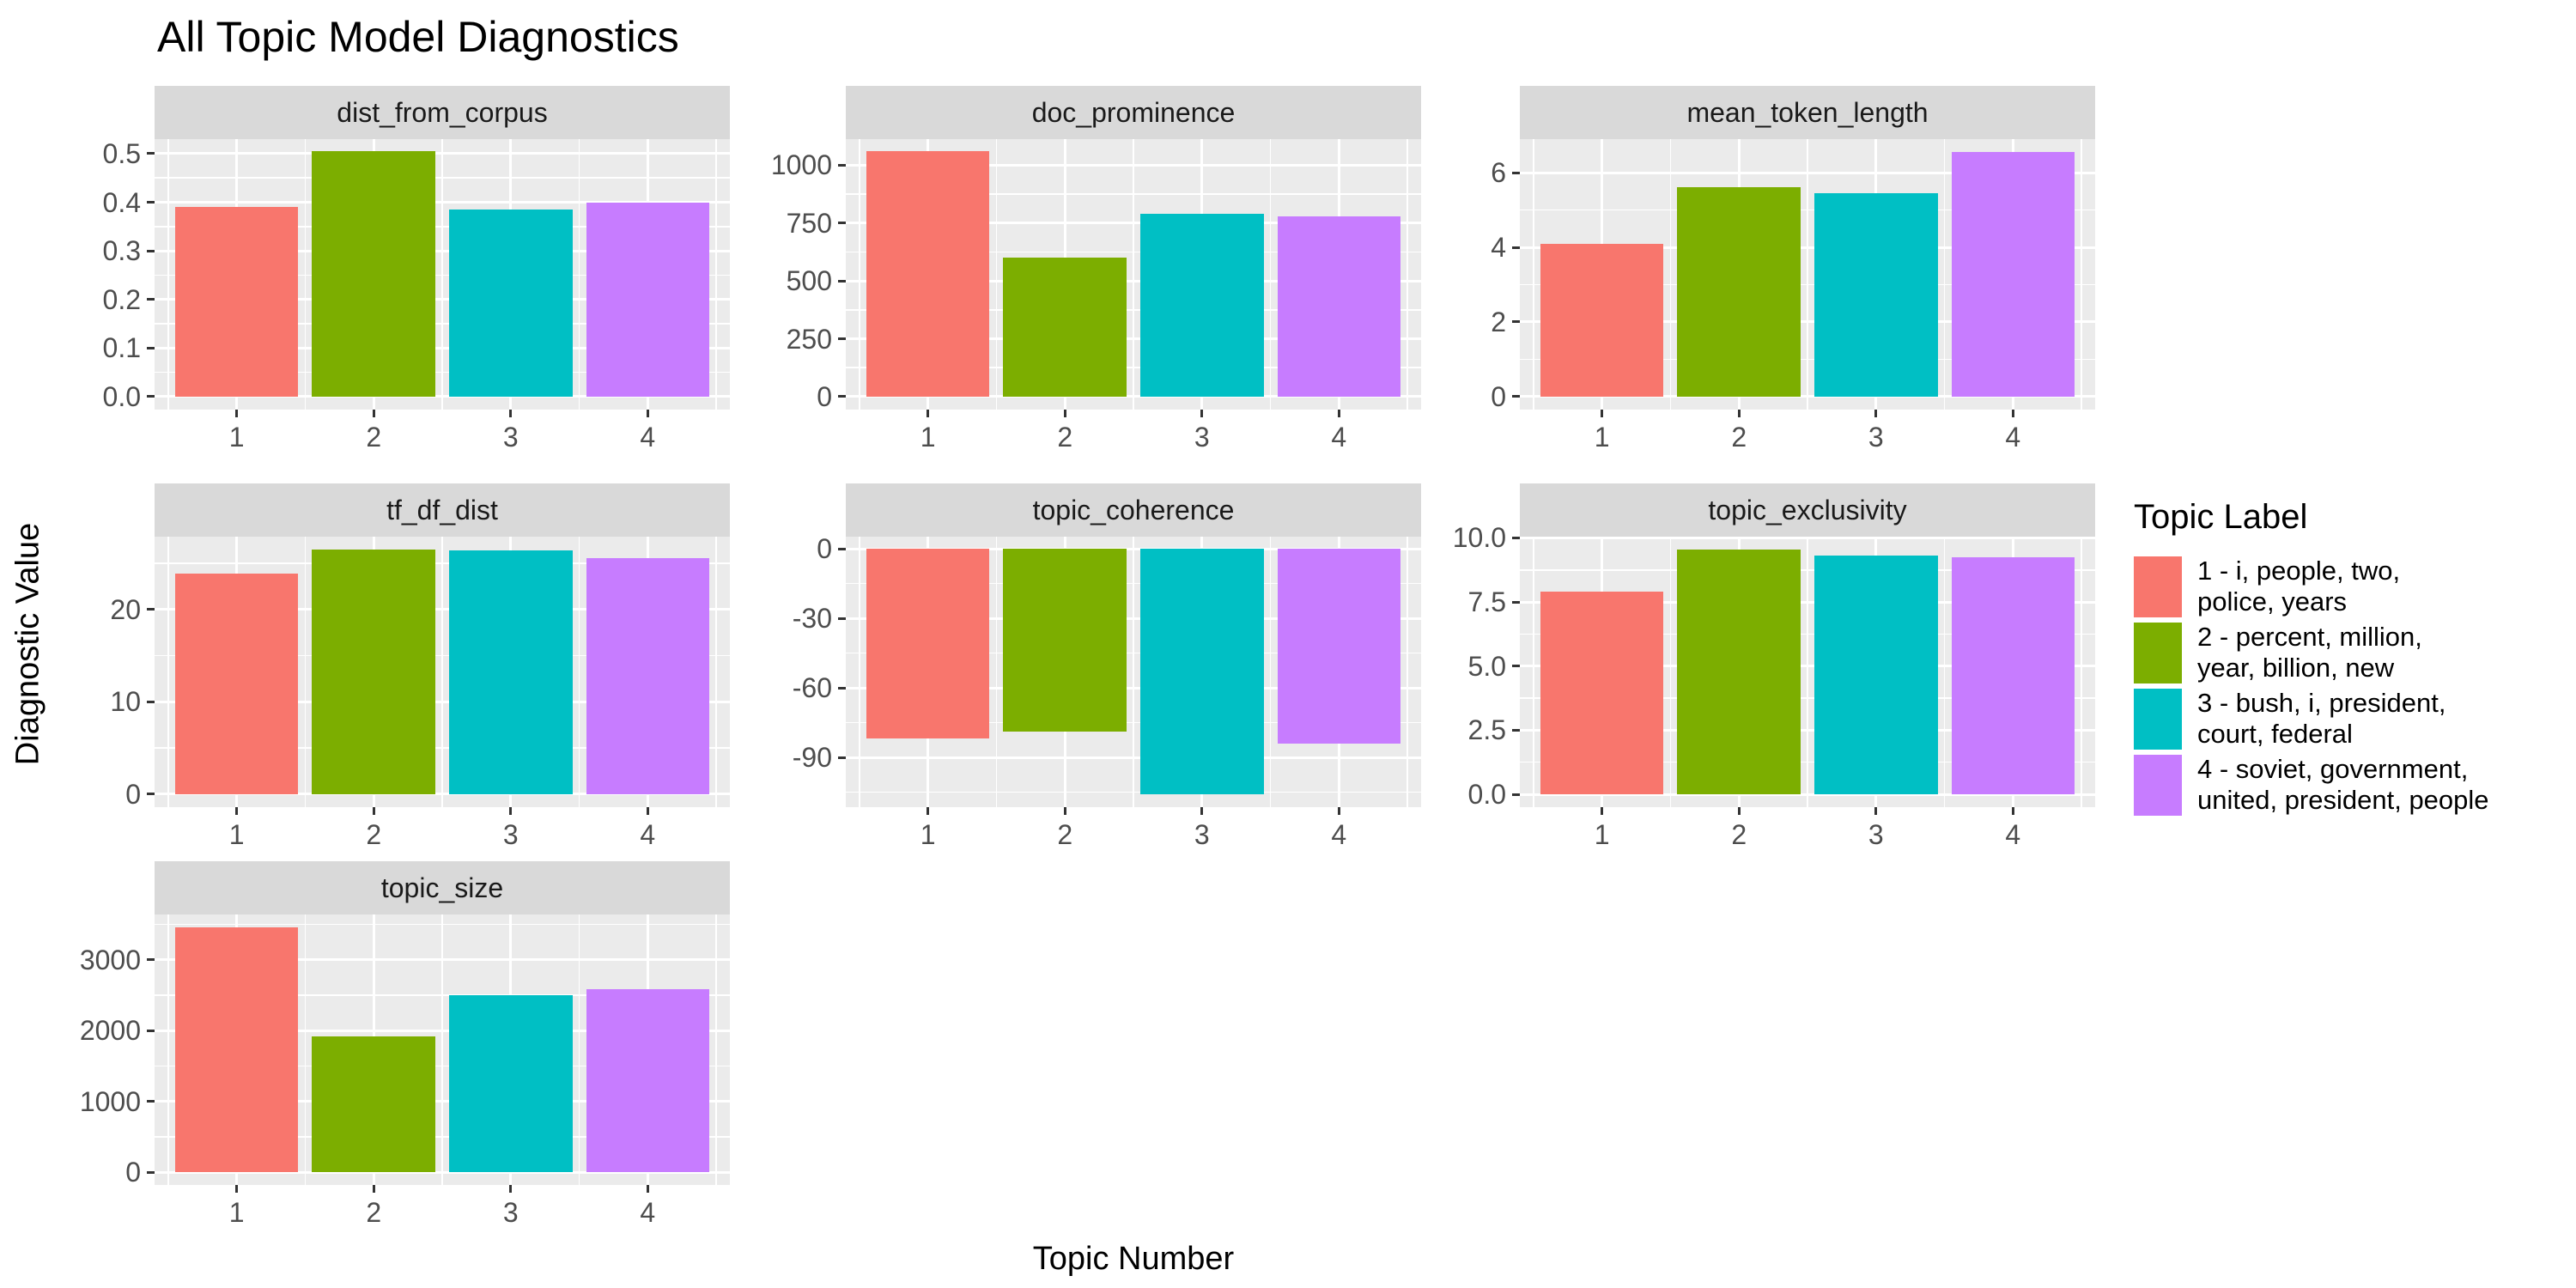 The width and height of the screenshot is (2576, 1288). I want to click on facet-strip: topic_exclusivity, so click(1807, 510).